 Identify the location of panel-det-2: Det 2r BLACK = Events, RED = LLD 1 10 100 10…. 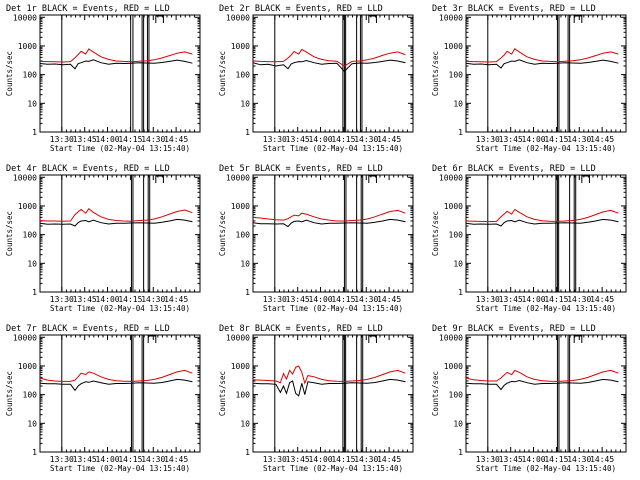
(316, 78).